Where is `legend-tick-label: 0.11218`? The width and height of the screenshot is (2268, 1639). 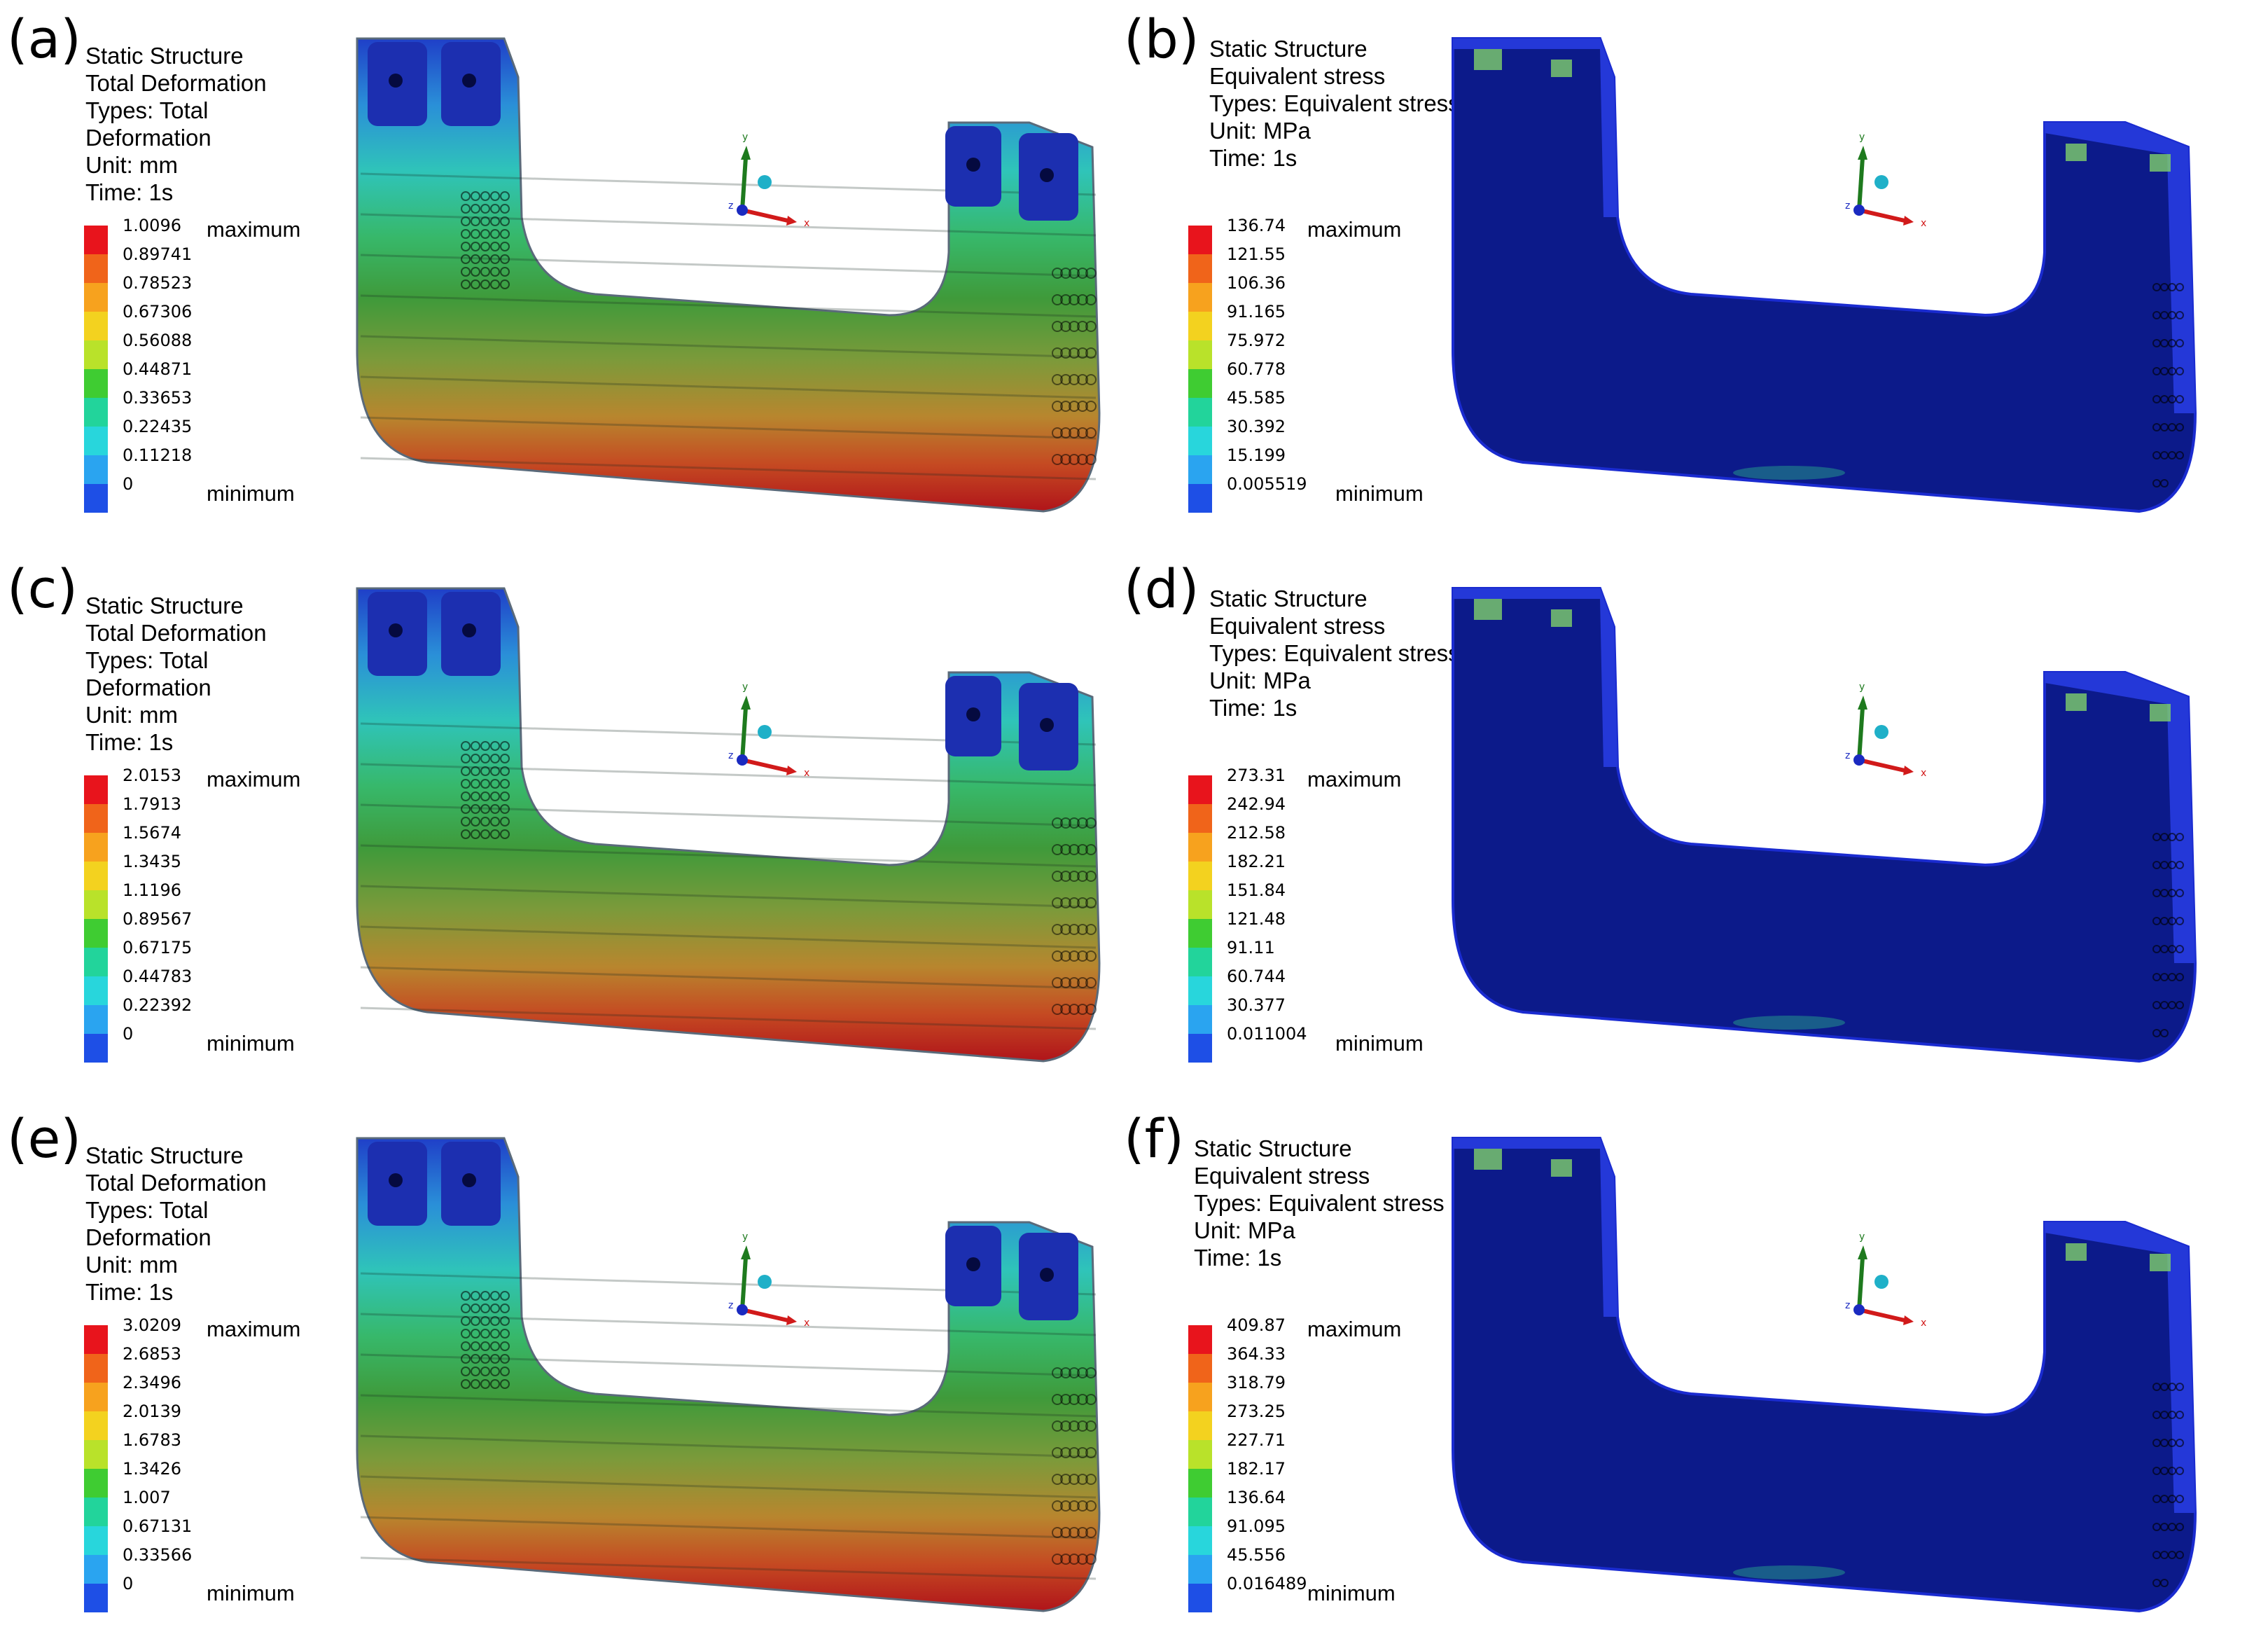
legend-tick-label: 0.11218 is located at coordinates (158, 455).